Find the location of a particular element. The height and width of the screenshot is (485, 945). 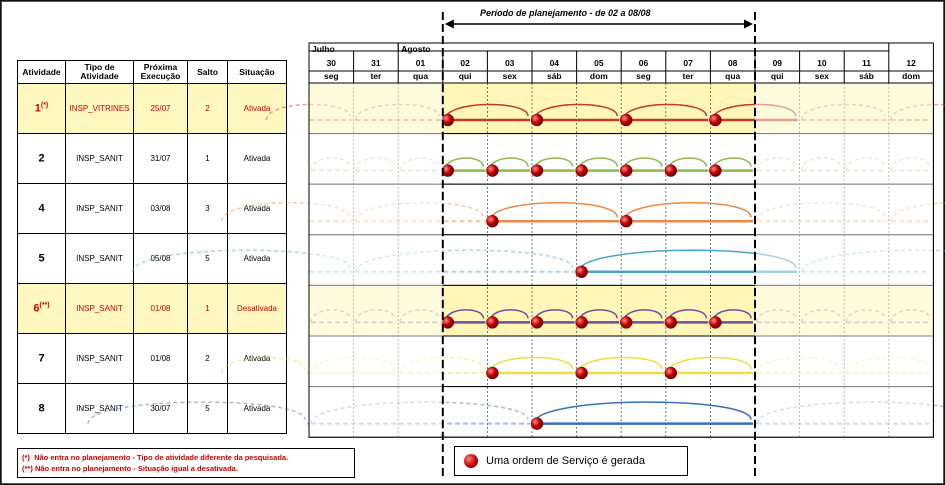

row-proxima: 25/07 is located at coordinates (160, 108).